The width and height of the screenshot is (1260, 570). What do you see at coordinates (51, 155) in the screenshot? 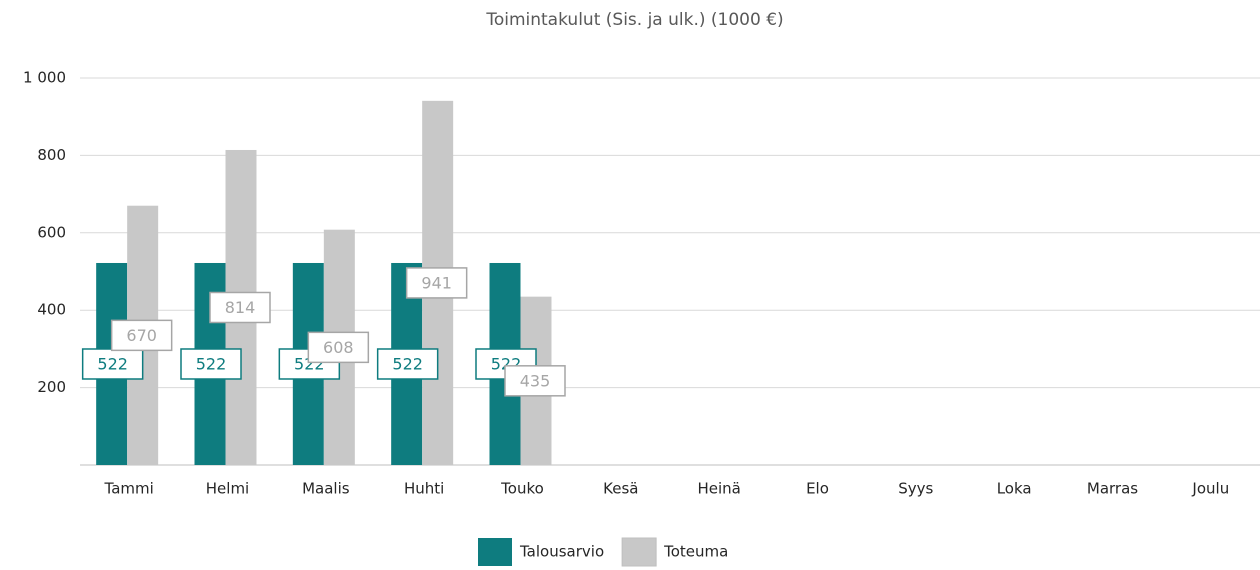
I see `y-tick-label: 800` at bounding box center [51, 155].